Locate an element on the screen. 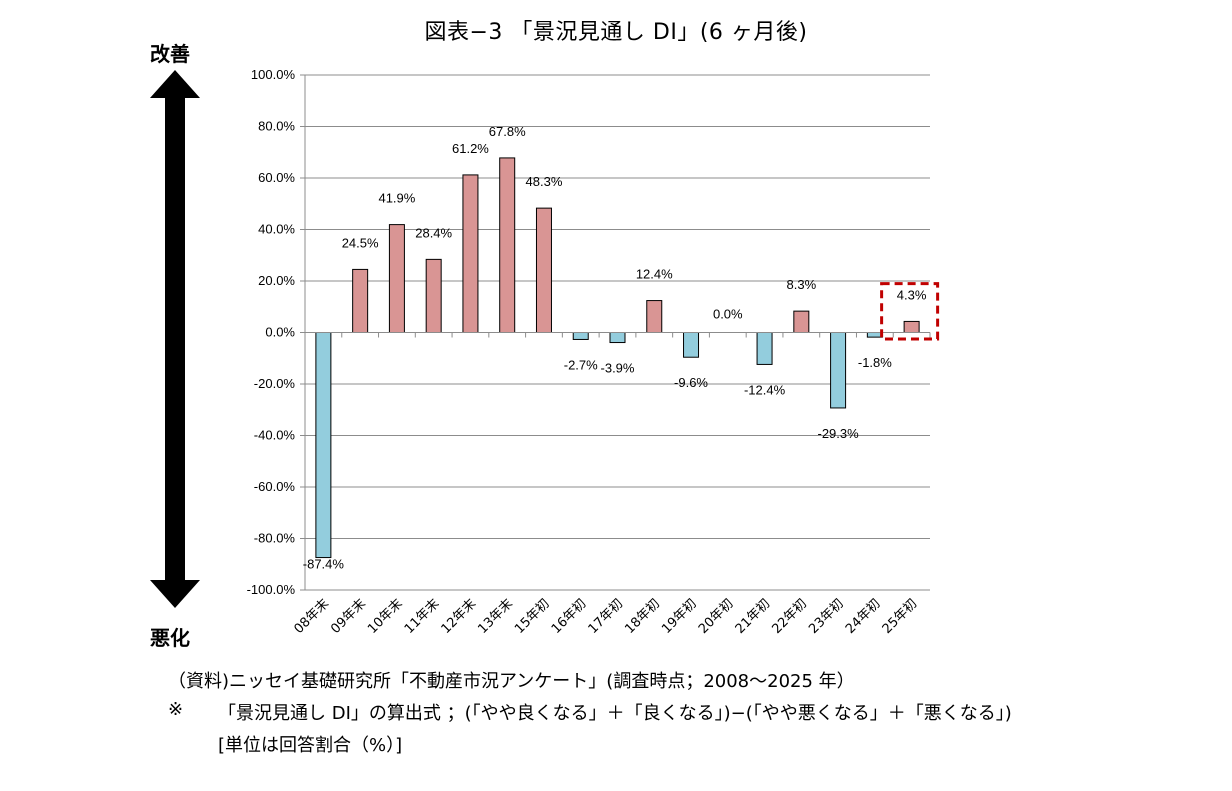 This screenshot has width=1232, height=791. axis-direction-worsen-label: 悪化 is located at coordinates (170, 638).